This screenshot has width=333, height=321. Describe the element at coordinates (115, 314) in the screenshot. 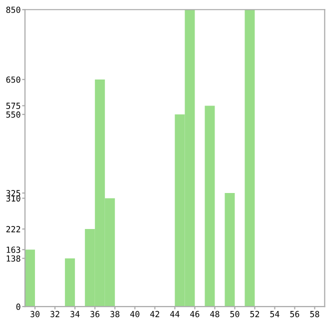

I see `x-tick-label: 38` at that location.